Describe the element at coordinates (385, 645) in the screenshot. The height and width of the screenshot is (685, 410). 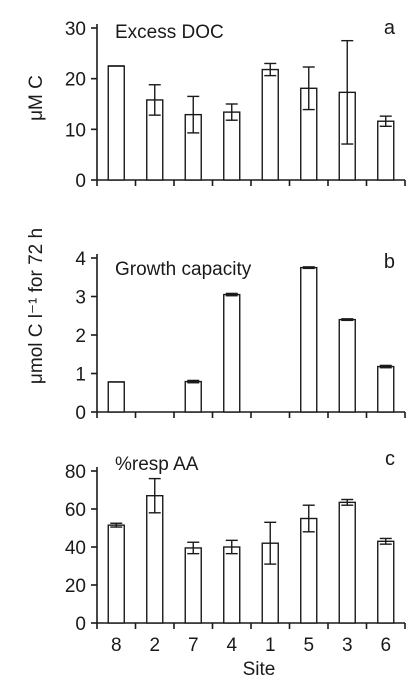
I see `x-tick-label: 6` at that location.